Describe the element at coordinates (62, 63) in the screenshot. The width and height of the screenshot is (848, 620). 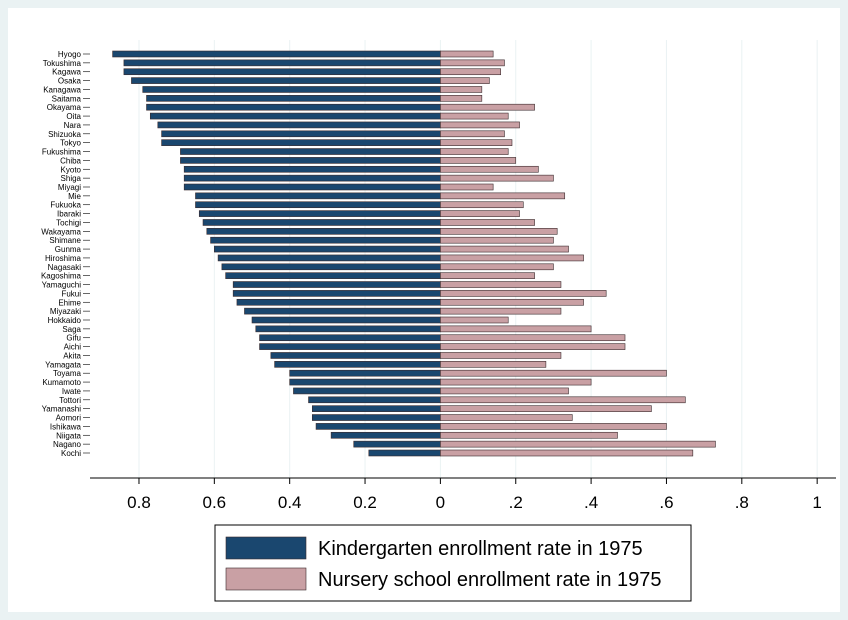
I see `y-tick-label: Tokushima` at that location.